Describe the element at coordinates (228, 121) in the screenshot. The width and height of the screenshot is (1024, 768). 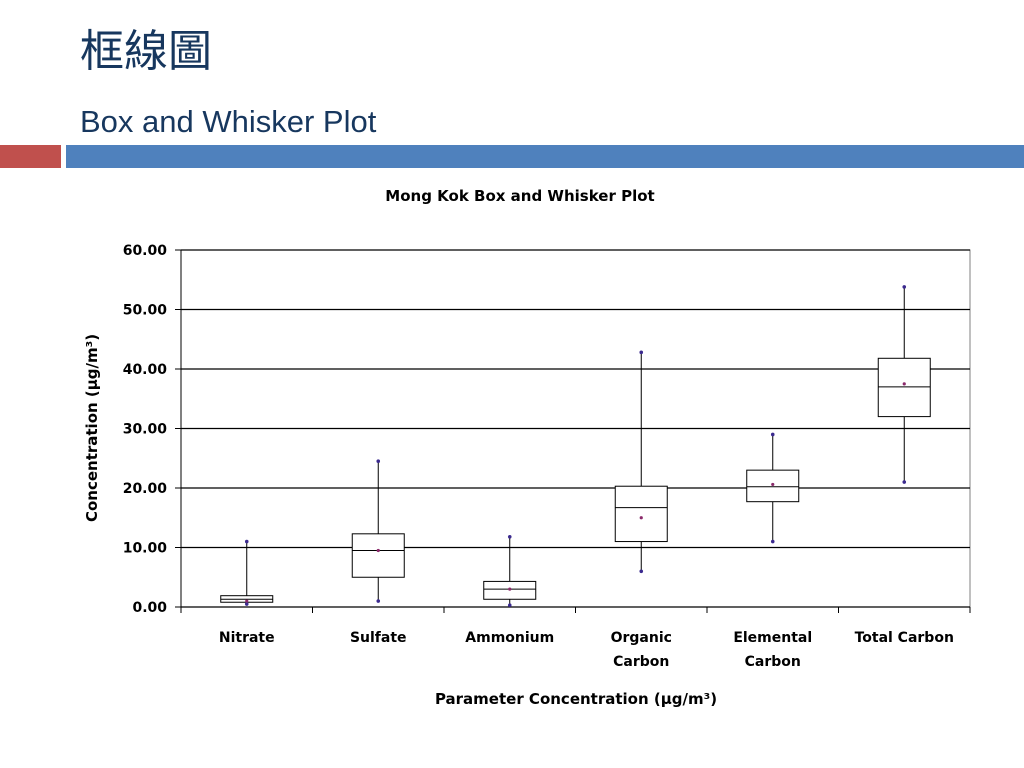
I see `slide-title-english: Box and Whisker Plot` at that location.